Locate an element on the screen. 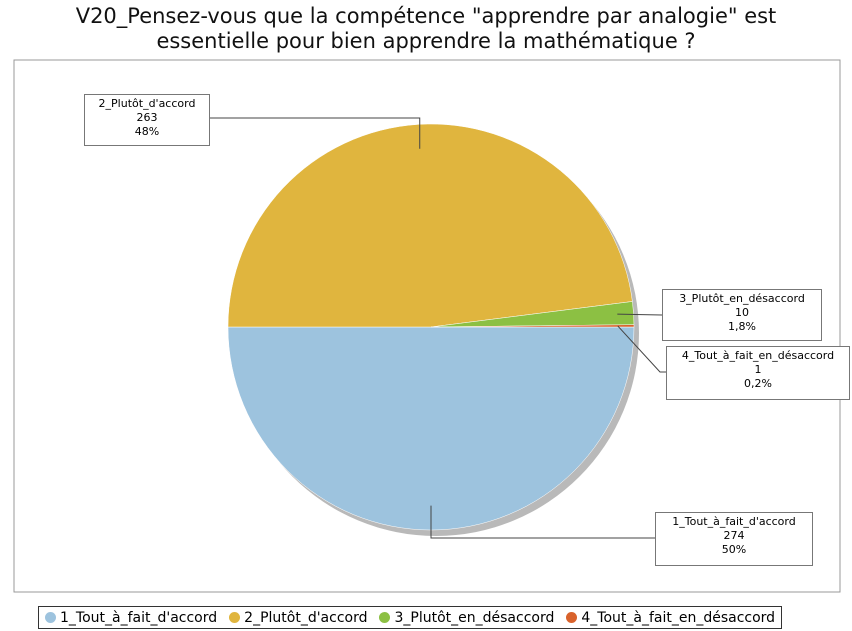 This screenshot has width=852, height=631. callout-value: 274 is located at coordinates (734, 535).